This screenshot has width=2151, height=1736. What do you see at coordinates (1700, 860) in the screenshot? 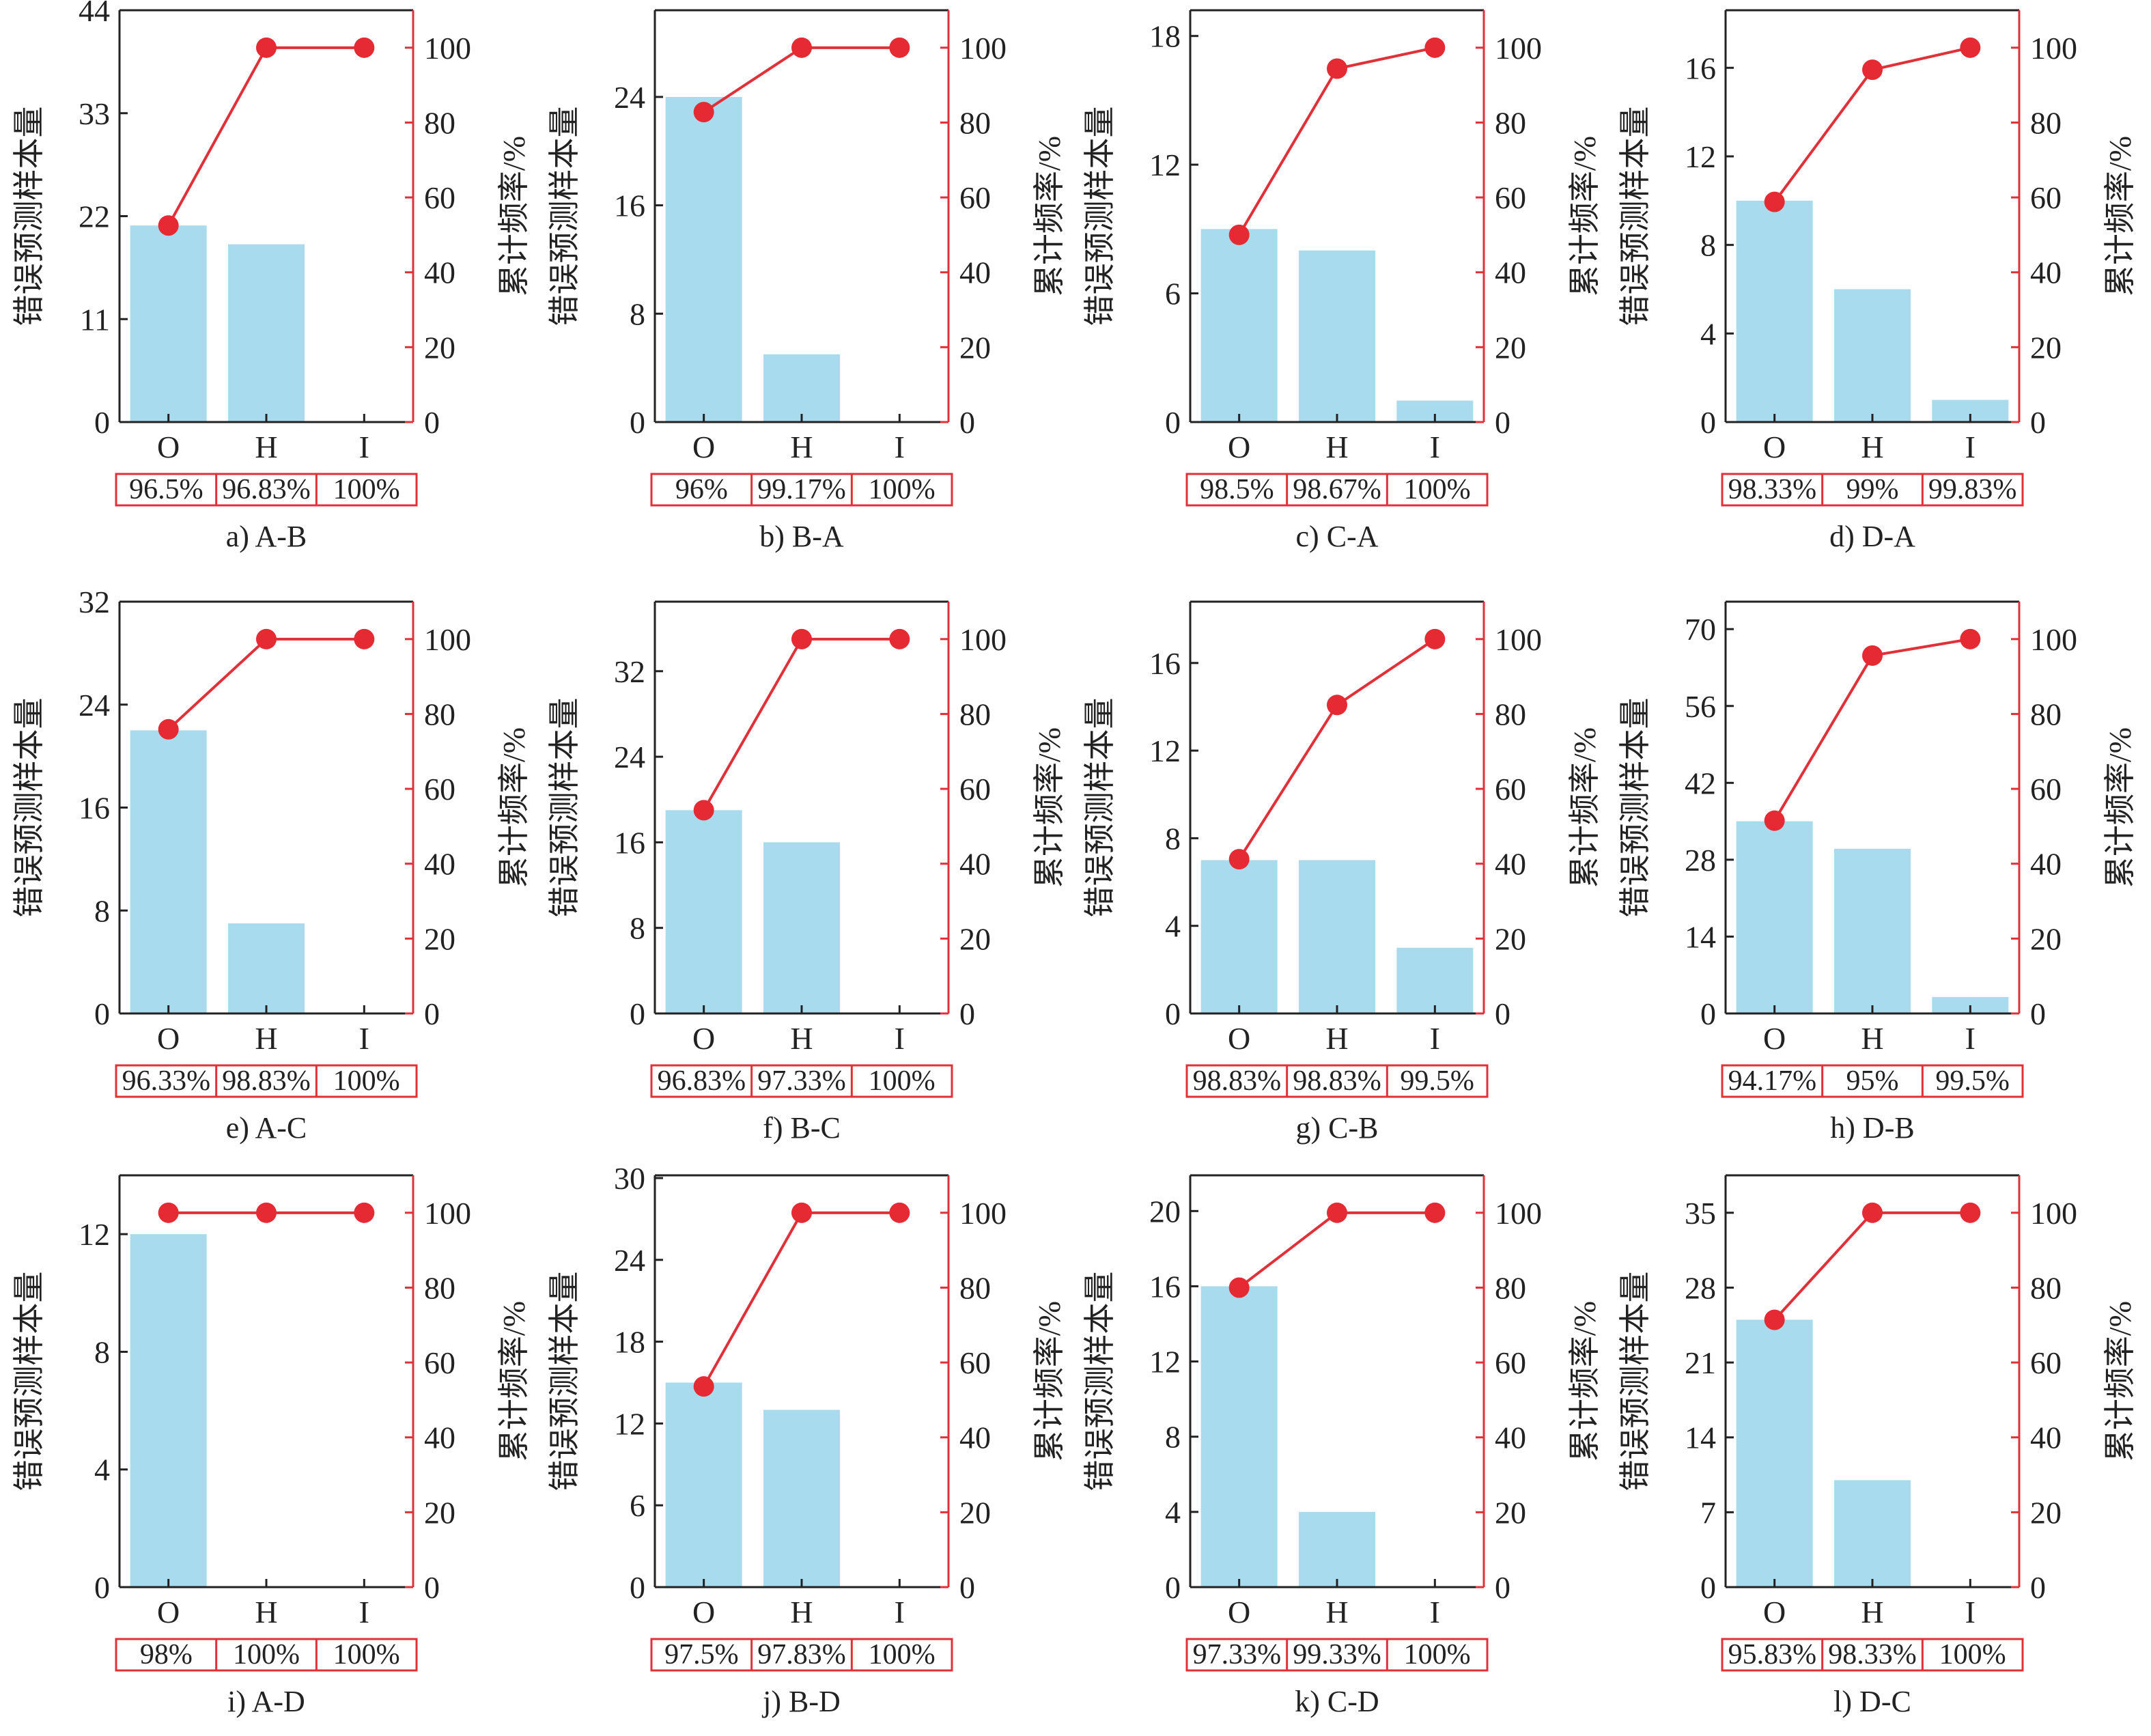
I see `left-tick-label: 28` at bounding box center [1700, 860].